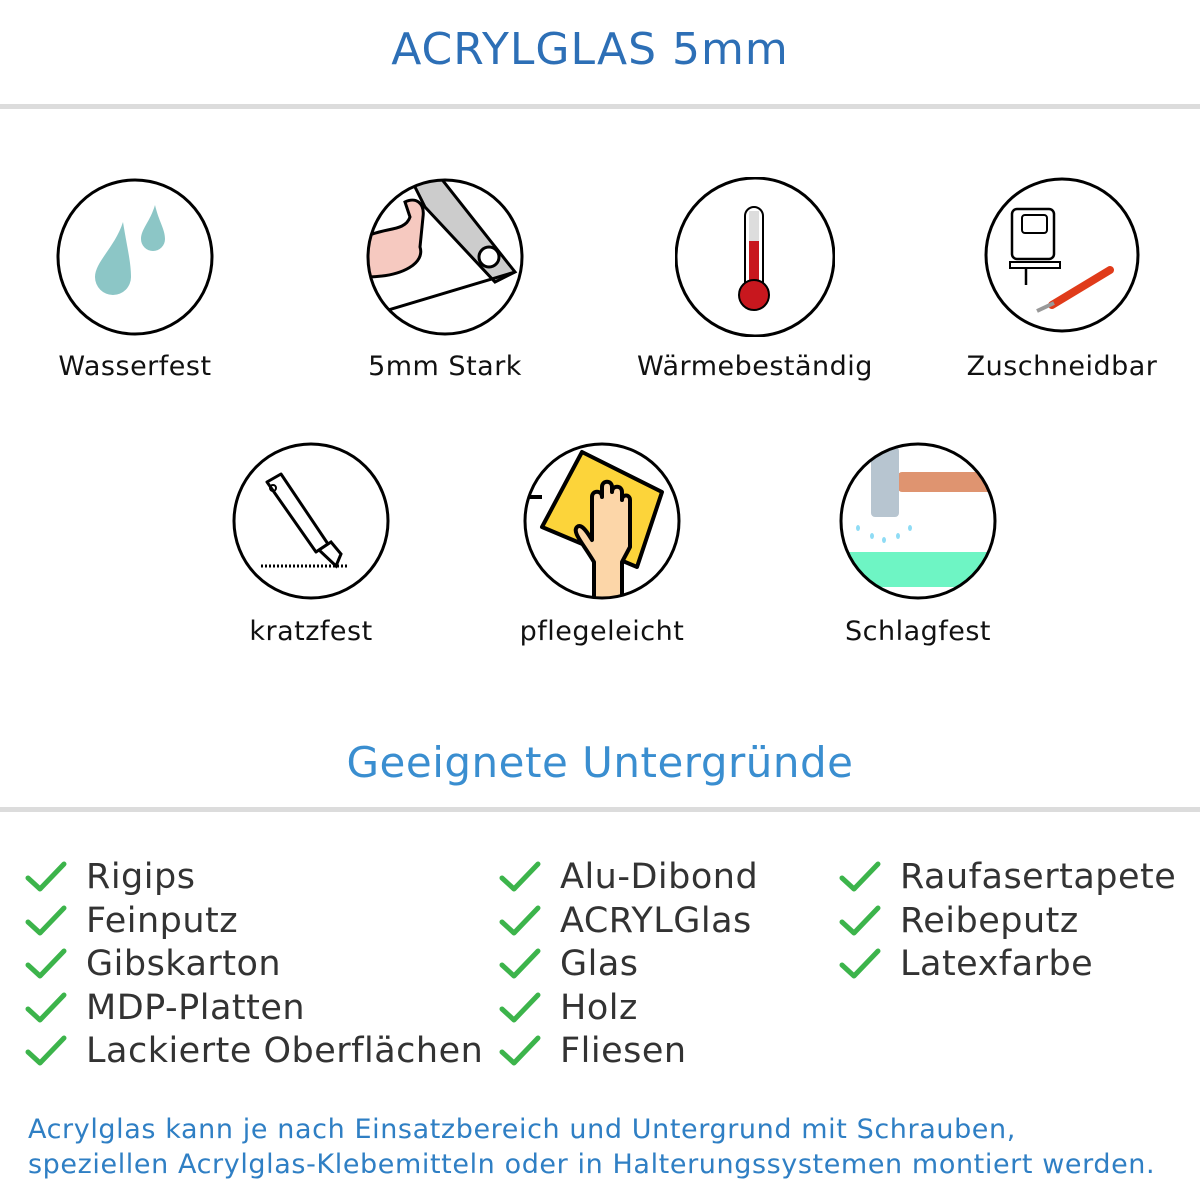 This screenshot has width=1200, height=1200. I want to click on feature-label: Wasserfest, so click(135, 366).